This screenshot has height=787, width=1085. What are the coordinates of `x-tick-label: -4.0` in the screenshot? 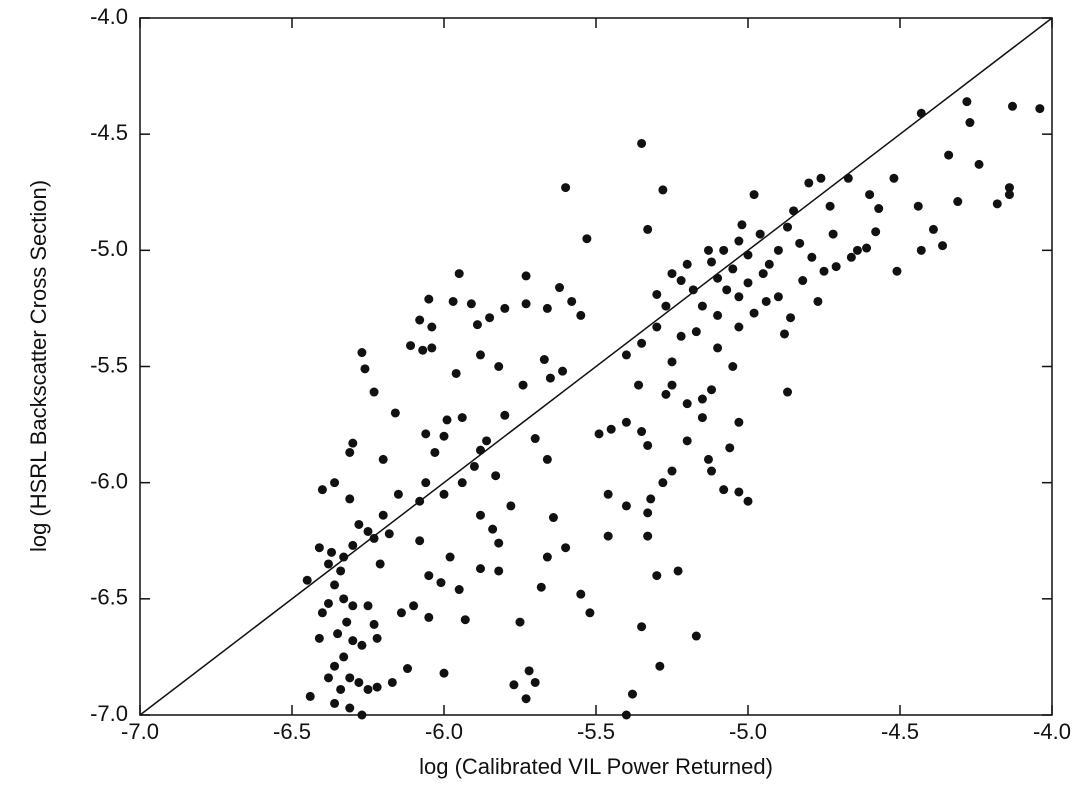 It's located at (1052, 731).